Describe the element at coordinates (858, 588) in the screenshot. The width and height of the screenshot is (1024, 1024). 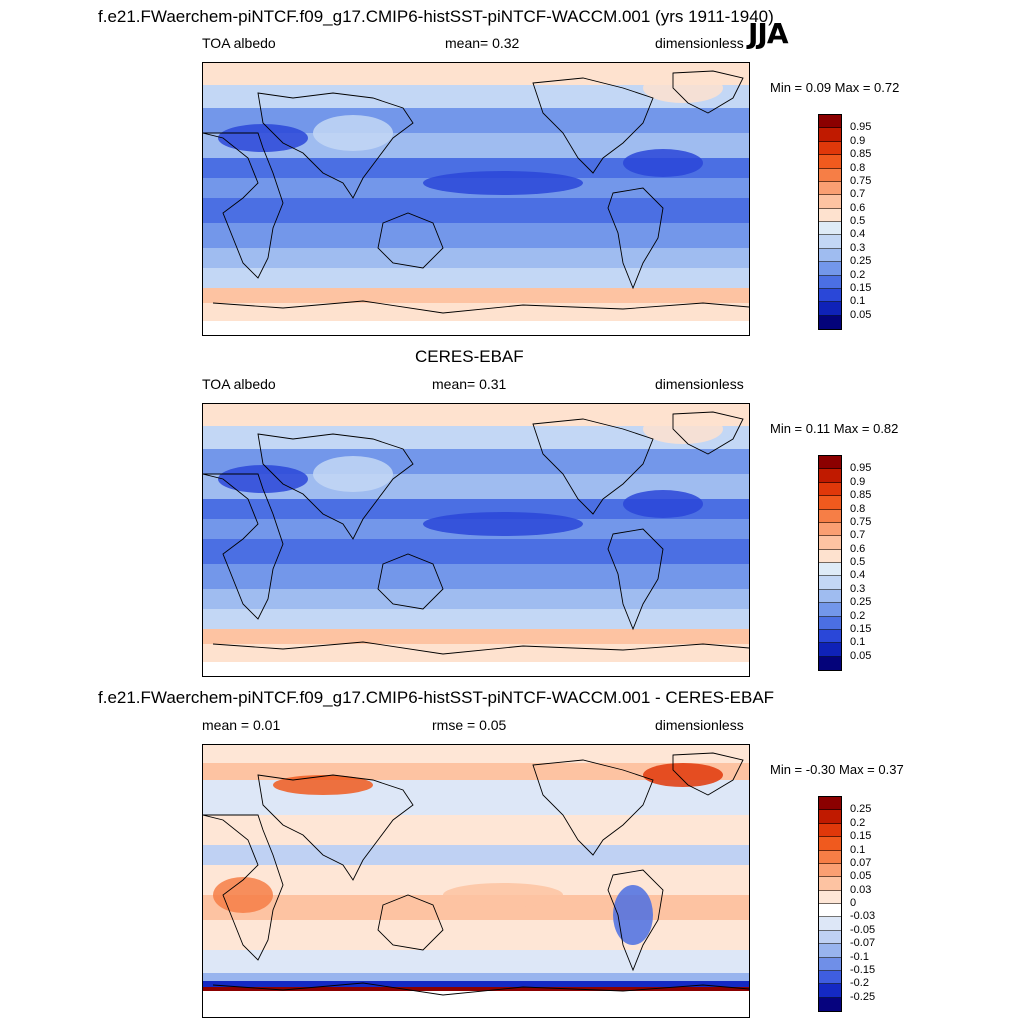
I see `colorbar-tick-label: 0.3` at that location.